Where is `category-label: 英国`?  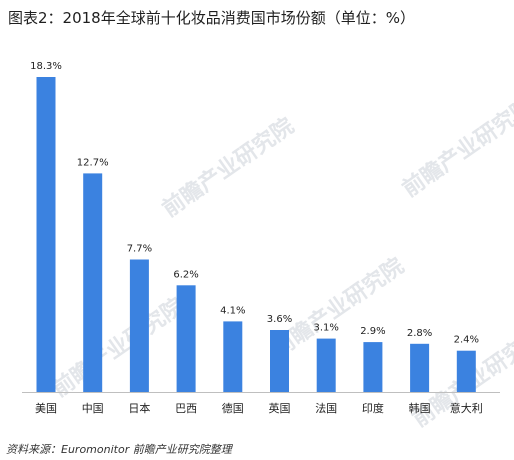 category-label: 英国 is located at coordinates (280, 408).